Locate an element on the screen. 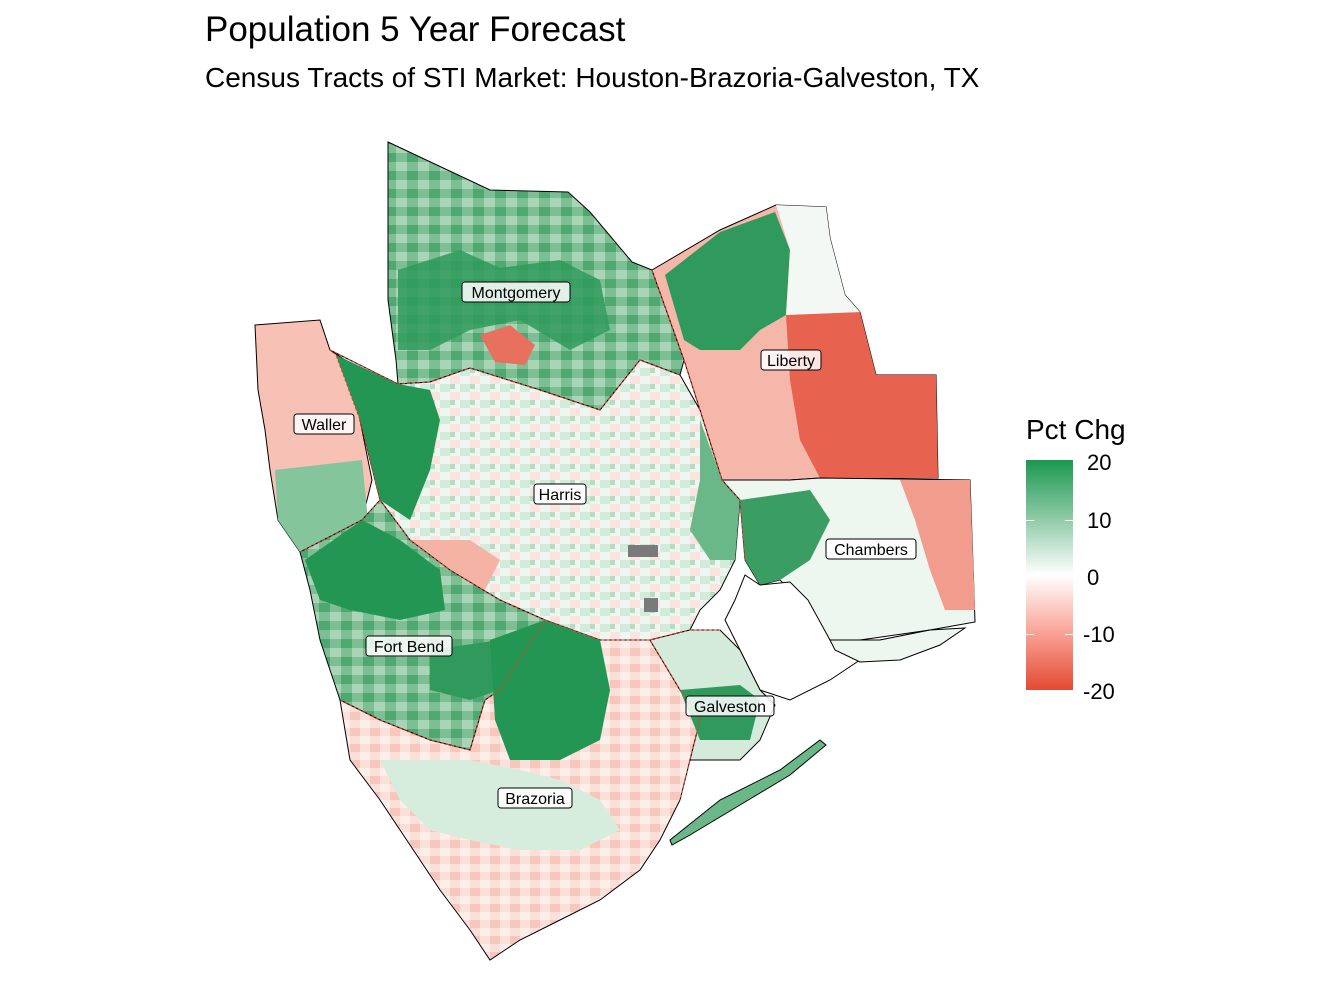 The image size is (1344, 1008). county-label-chambers: Chambers is located at coordinates (871, 549).